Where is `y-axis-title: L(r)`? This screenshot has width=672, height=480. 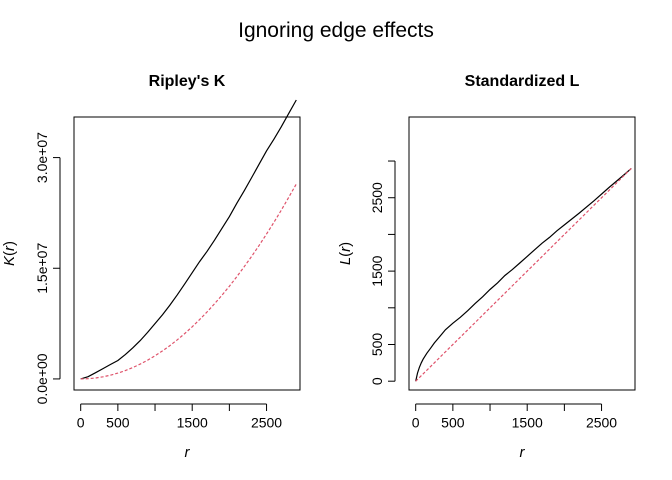
y-axis-title: L(r) is located at coordinates (345, 253).